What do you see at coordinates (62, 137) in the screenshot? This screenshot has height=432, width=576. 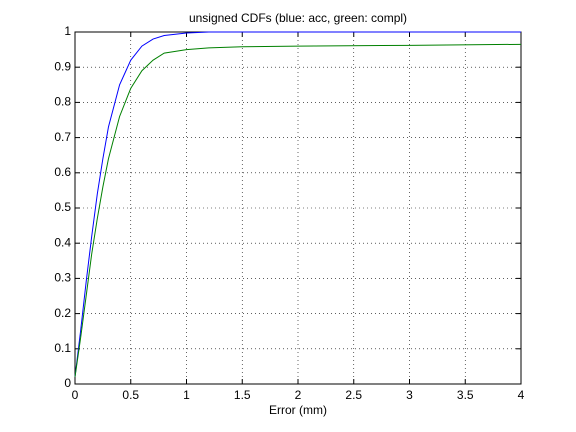 I see `y-tick-label: 0.7` at bounding box center [62, 137].